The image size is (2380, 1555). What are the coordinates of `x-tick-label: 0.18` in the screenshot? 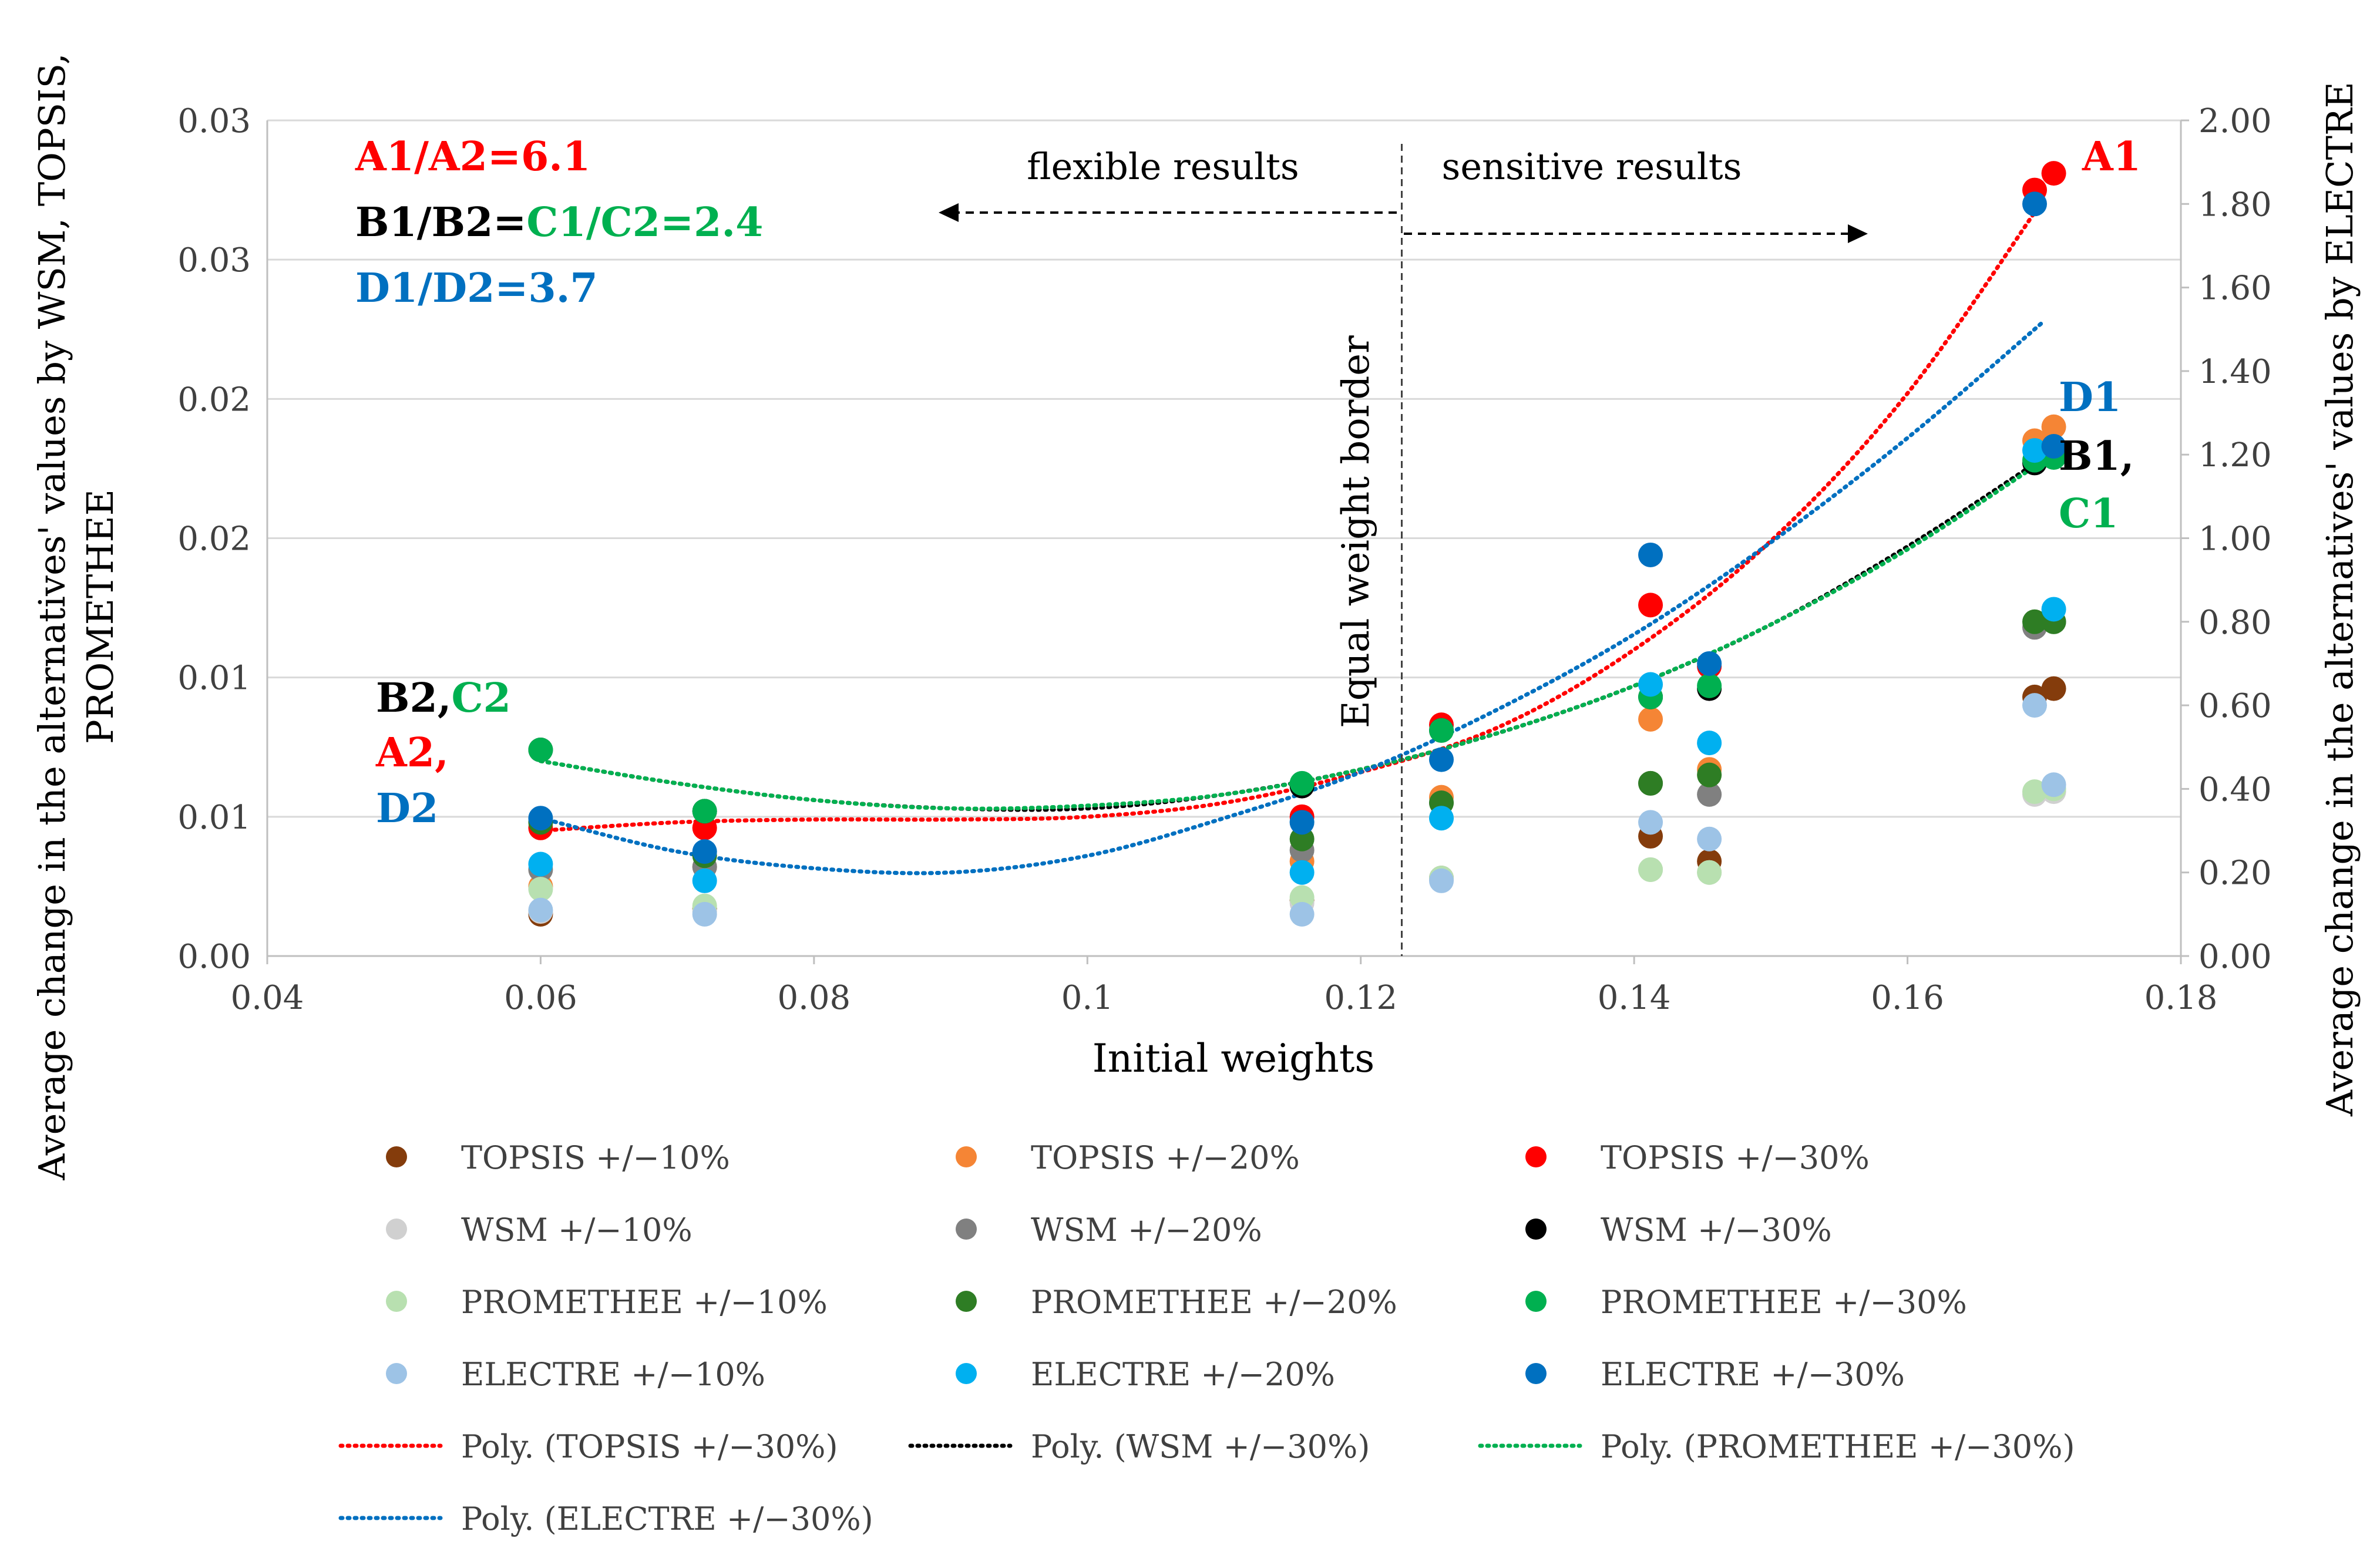 It's located at (2181, 998).